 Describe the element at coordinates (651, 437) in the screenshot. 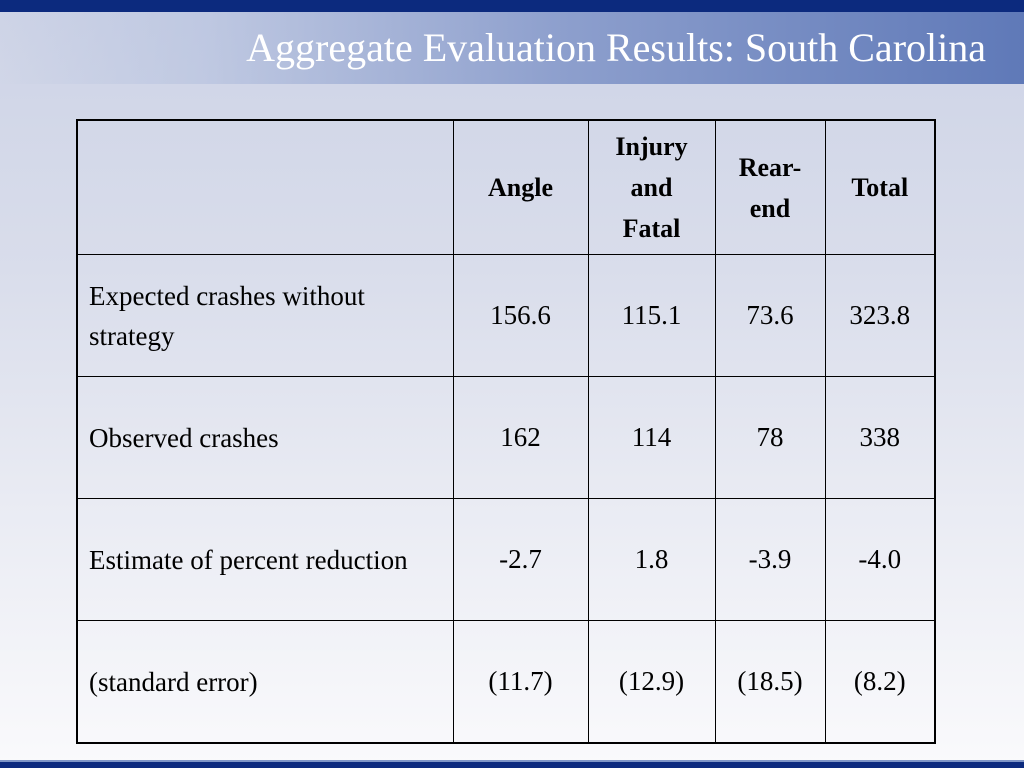

I see `cell-observed-injury-fatal: 114` at that location.